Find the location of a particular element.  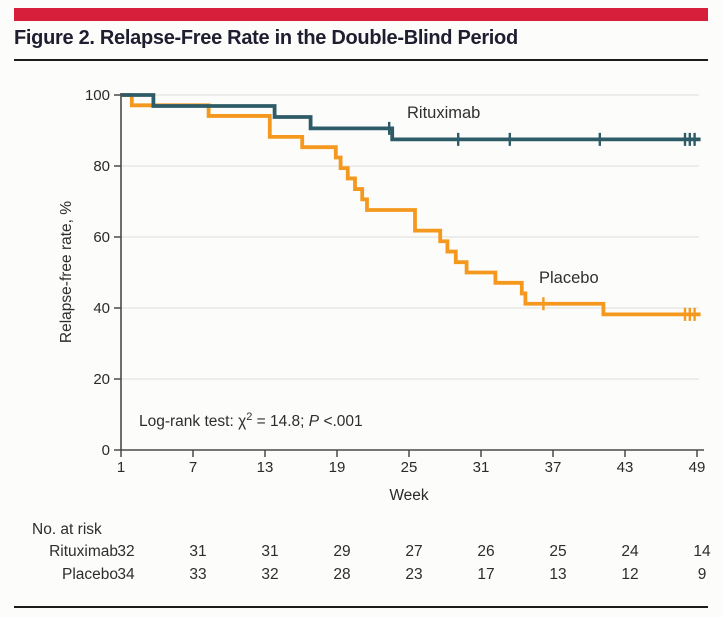

annotation-p: P is located at coordinates (314, 422).